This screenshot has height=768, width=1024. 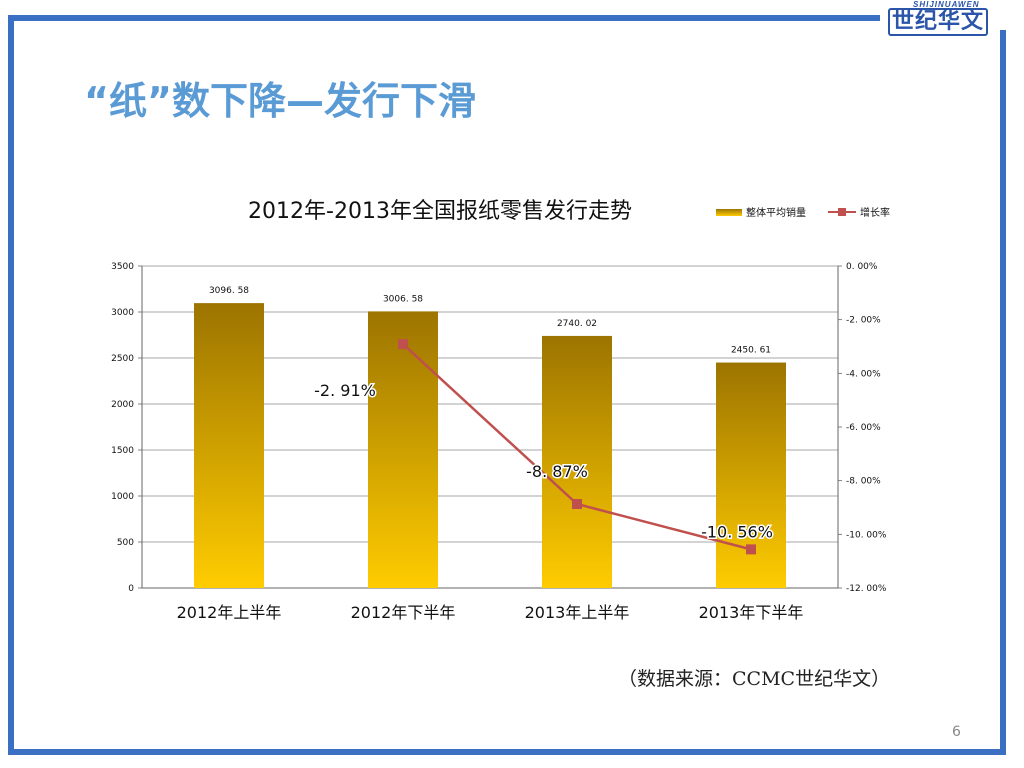 What do you see at coordinates (229, 291) in the screenshot?
I see `bar-value-label: 3096. 58` at bounding box center [229, 291].